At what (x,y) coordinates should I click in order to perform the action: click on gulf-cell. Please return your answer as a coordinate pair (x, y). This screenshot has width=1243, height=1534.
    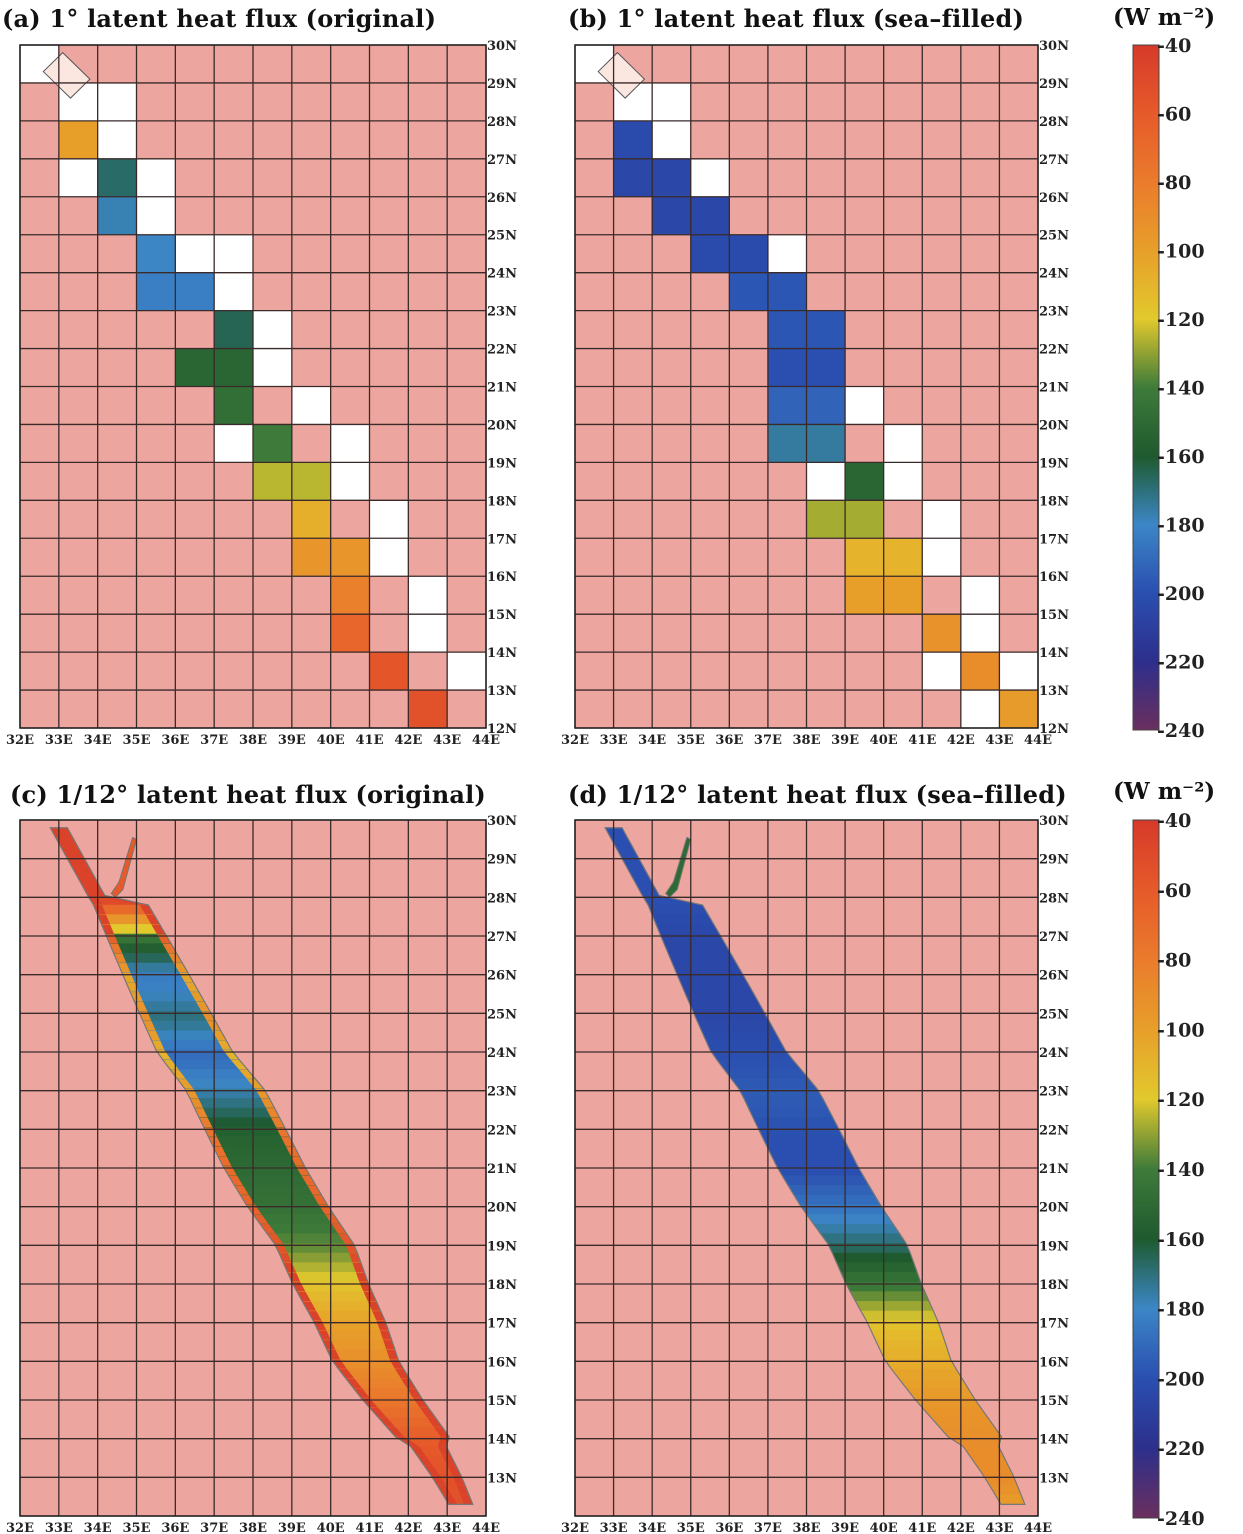
    Looking at the image, I should click on (621, 75).